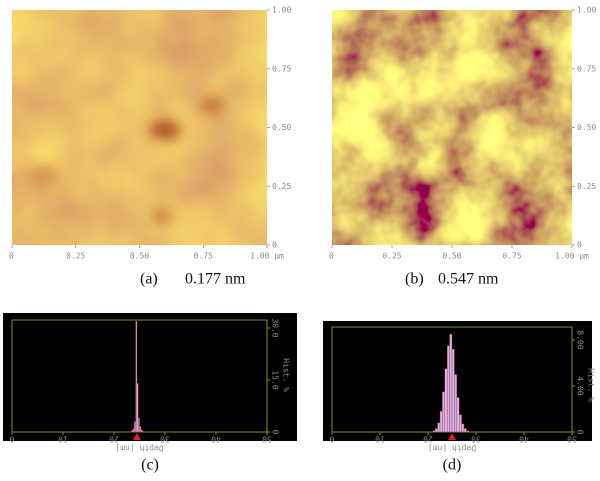 Image resolution: width=600 pixels, height=481 pixels. I want to click on panel-label: (c), so click(150, 465).